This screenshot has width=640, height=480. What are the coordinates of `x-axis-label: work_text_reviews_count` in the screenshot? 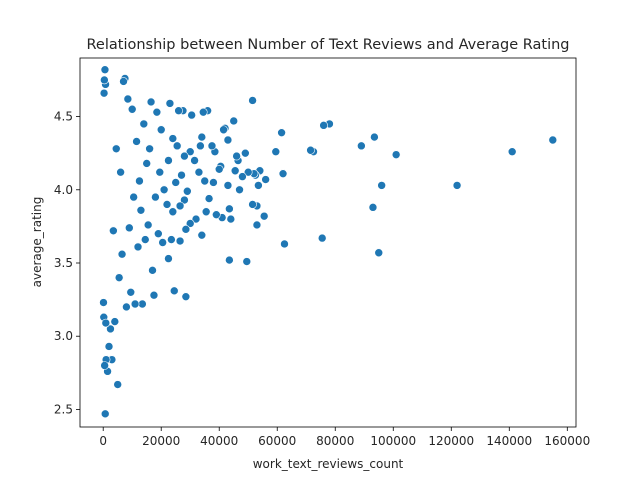 It's located at (328, 464).